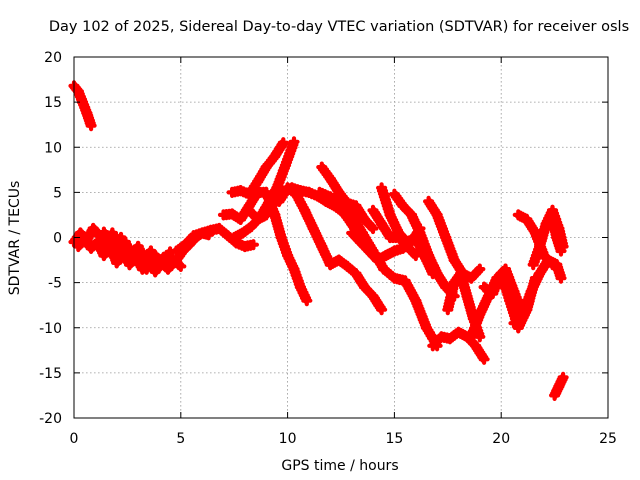 Image resolution: width=640 pixels, height=480 pixels. I want to click on y-tick-label: -15, so click(50, 374).